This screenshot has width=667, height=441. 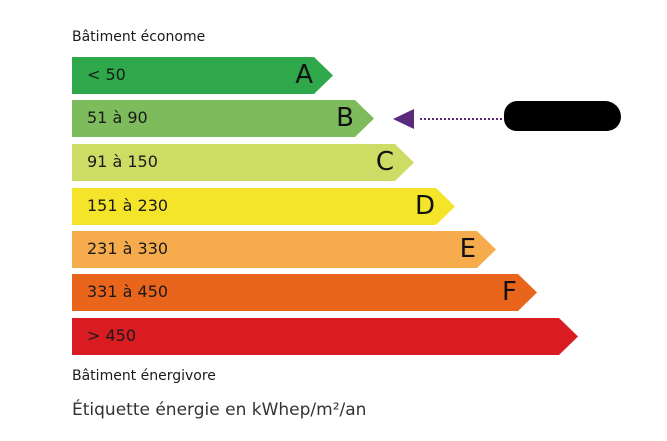 What do you see at coordinates (128, 205) in the screenshot?
I see `band-range: 151 à 230` at bounding box center [128, 205].